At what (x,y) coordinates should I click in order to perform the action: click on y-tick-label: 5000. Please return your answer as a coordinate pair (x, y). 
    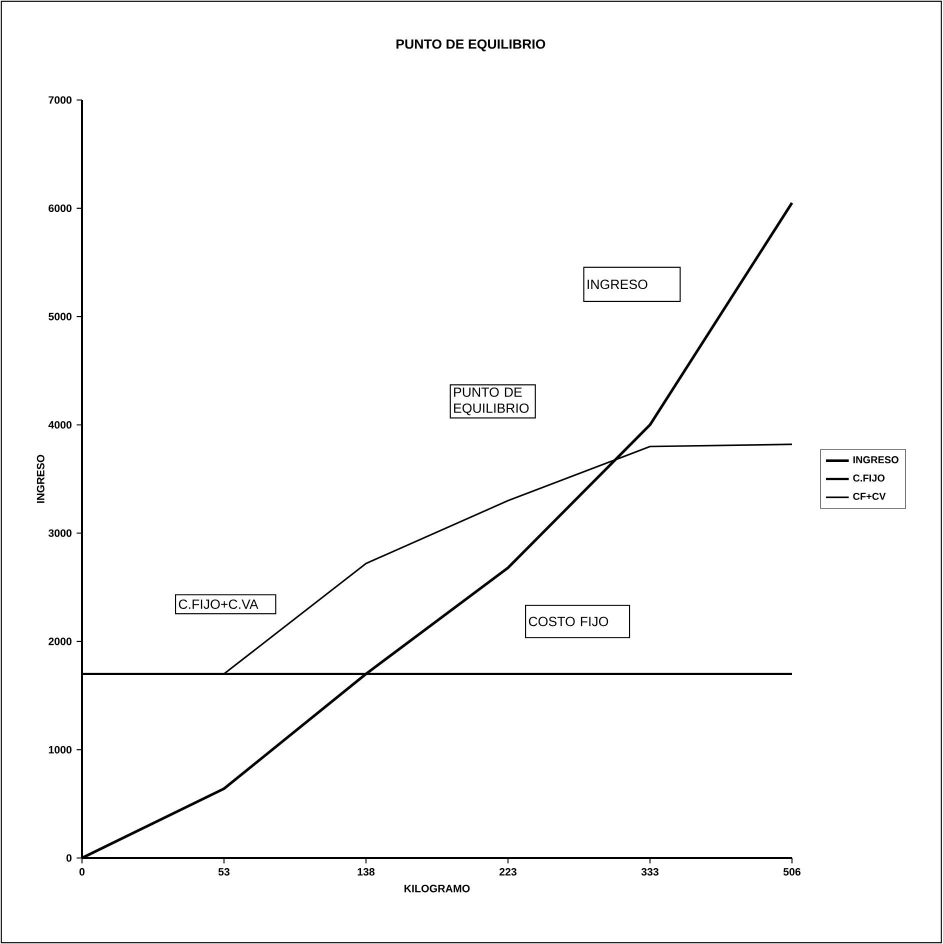
    Looking at the image, I should click on (60, 316).